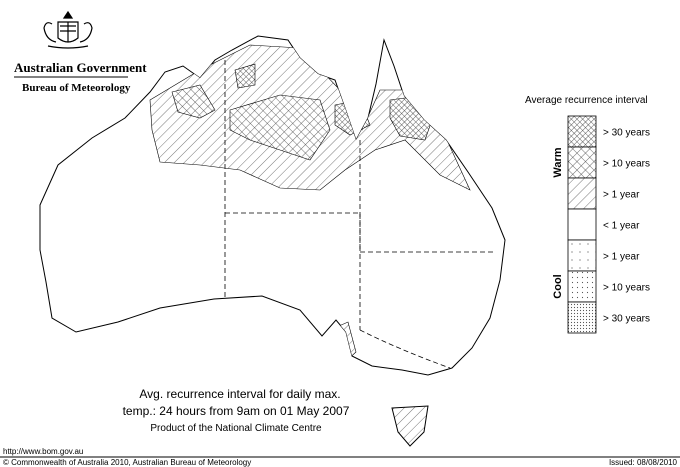 The width and height of the screenshot is (680, 467). What do you see at coordinates (558, 162) in the screenshot?
I see `legend-group: Warm` at bounding box center [558, 162].